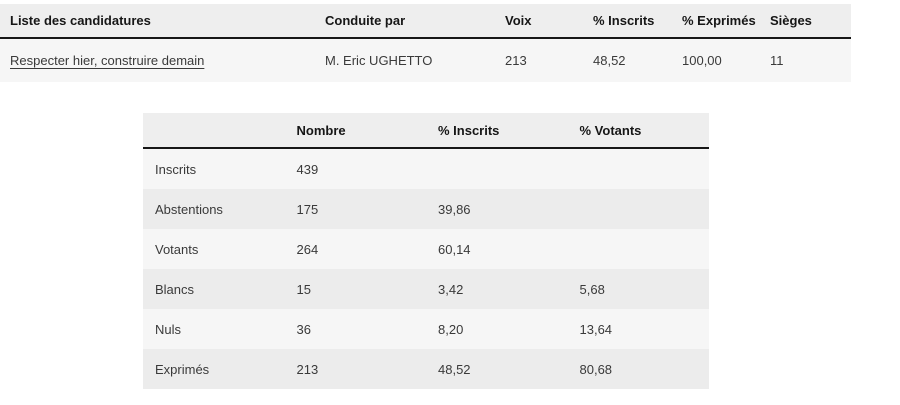  I want to click on row-exprimes: Exprimés 213 48,52 80,68, so click(426, 369).